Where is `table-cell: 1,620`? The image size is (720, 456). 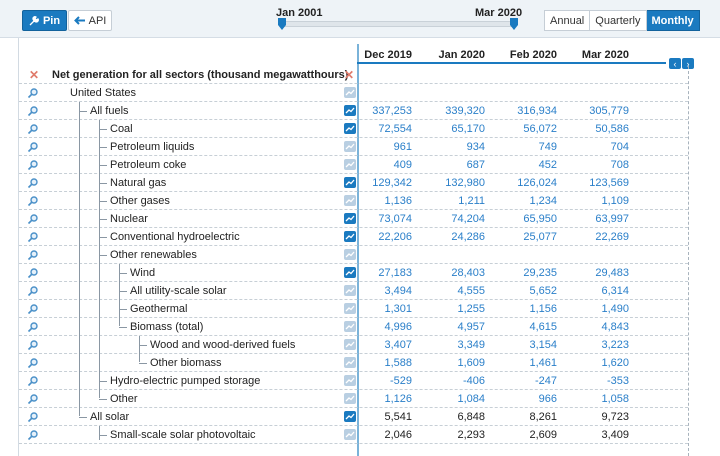
table-cell: 1,620 is located at coordinates (615, 363).